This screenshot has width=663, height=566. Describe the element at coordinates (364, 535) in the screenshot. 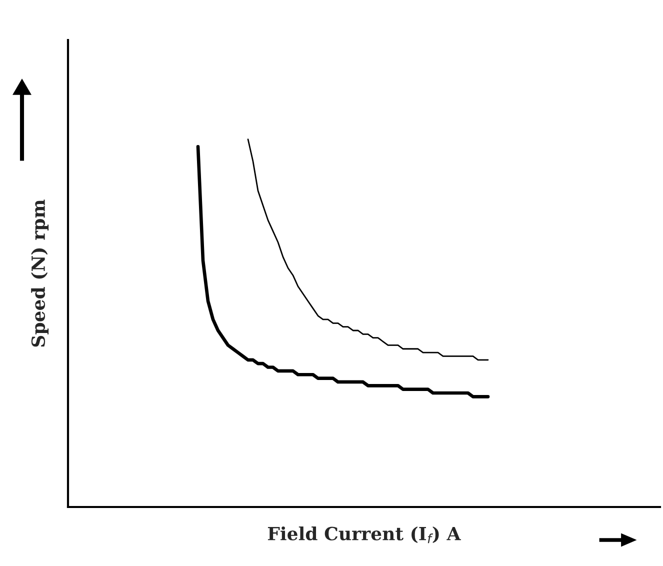

I see `x-axis-title: Field Current (I$_{f}$) A` at that location.